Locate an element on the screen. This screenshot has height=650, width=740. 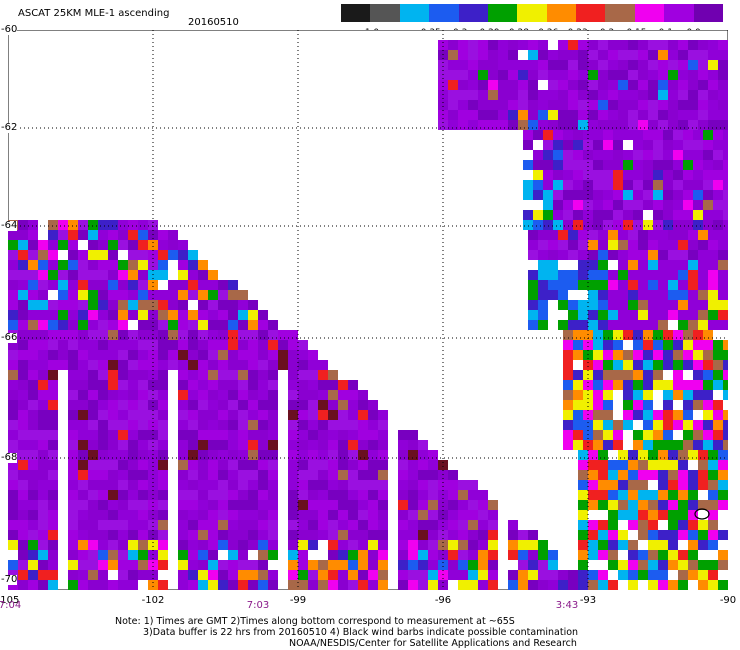
longitude-label: -105 is located at coordinates (10, 600).